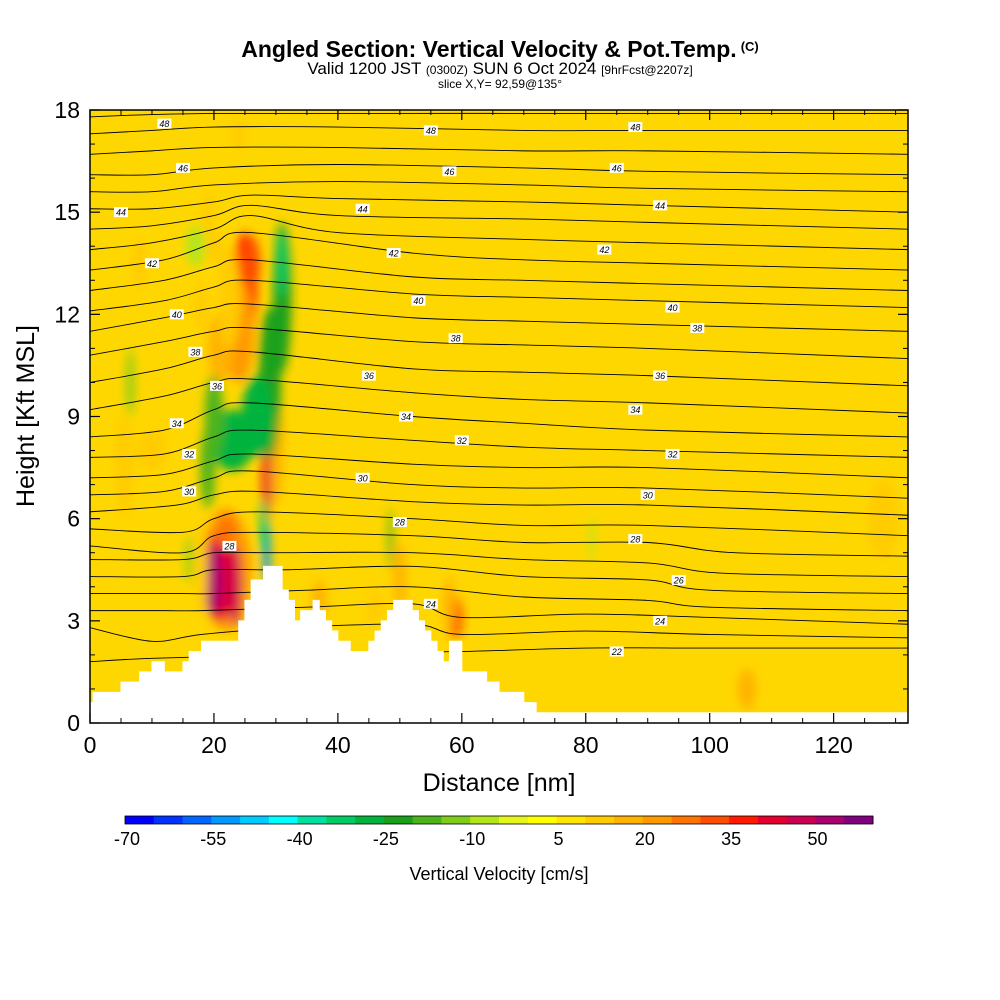  What do you see at coordinates (456, 339) in the screenshot?
I see `contour-label-text: 38` at bounding box center [456, 339].